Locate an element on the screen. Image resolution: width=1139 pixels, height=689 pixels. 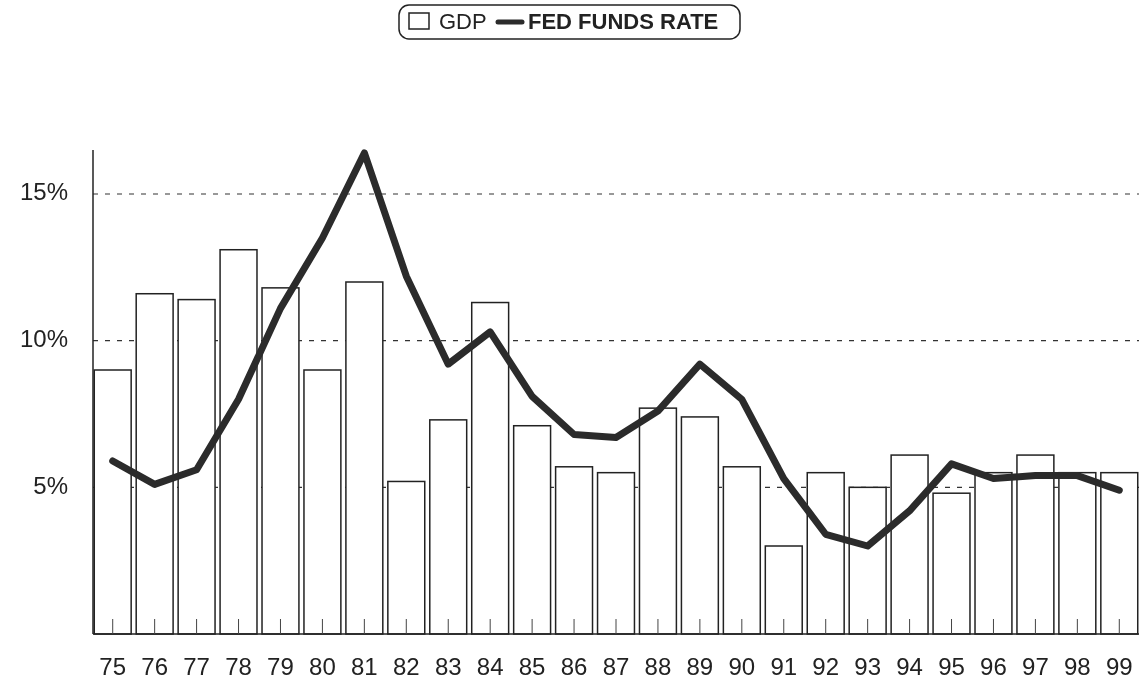
x-tick-label: 83 is located at coordinates (448, 666).